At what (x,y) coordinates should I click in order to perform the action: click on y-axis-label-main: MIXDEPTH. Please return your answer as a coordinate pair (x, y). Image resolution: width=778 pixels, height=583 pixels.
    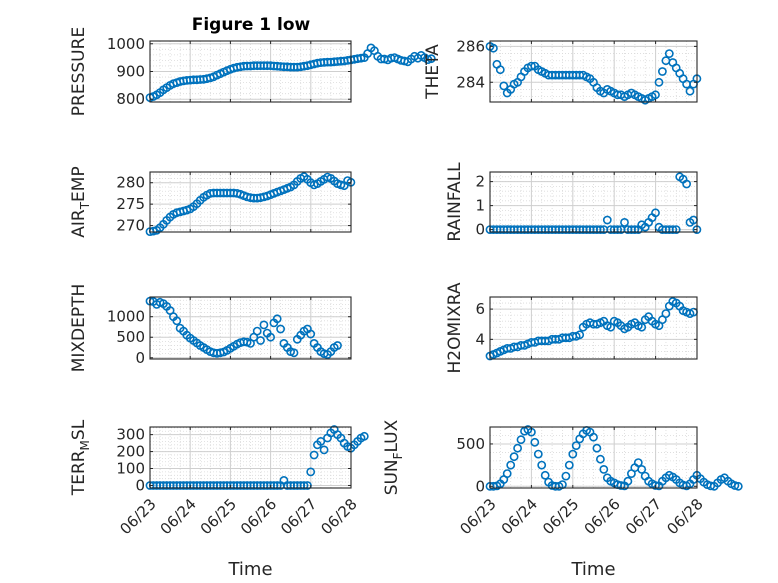
    Looking at the image, I should click on (79, 328).